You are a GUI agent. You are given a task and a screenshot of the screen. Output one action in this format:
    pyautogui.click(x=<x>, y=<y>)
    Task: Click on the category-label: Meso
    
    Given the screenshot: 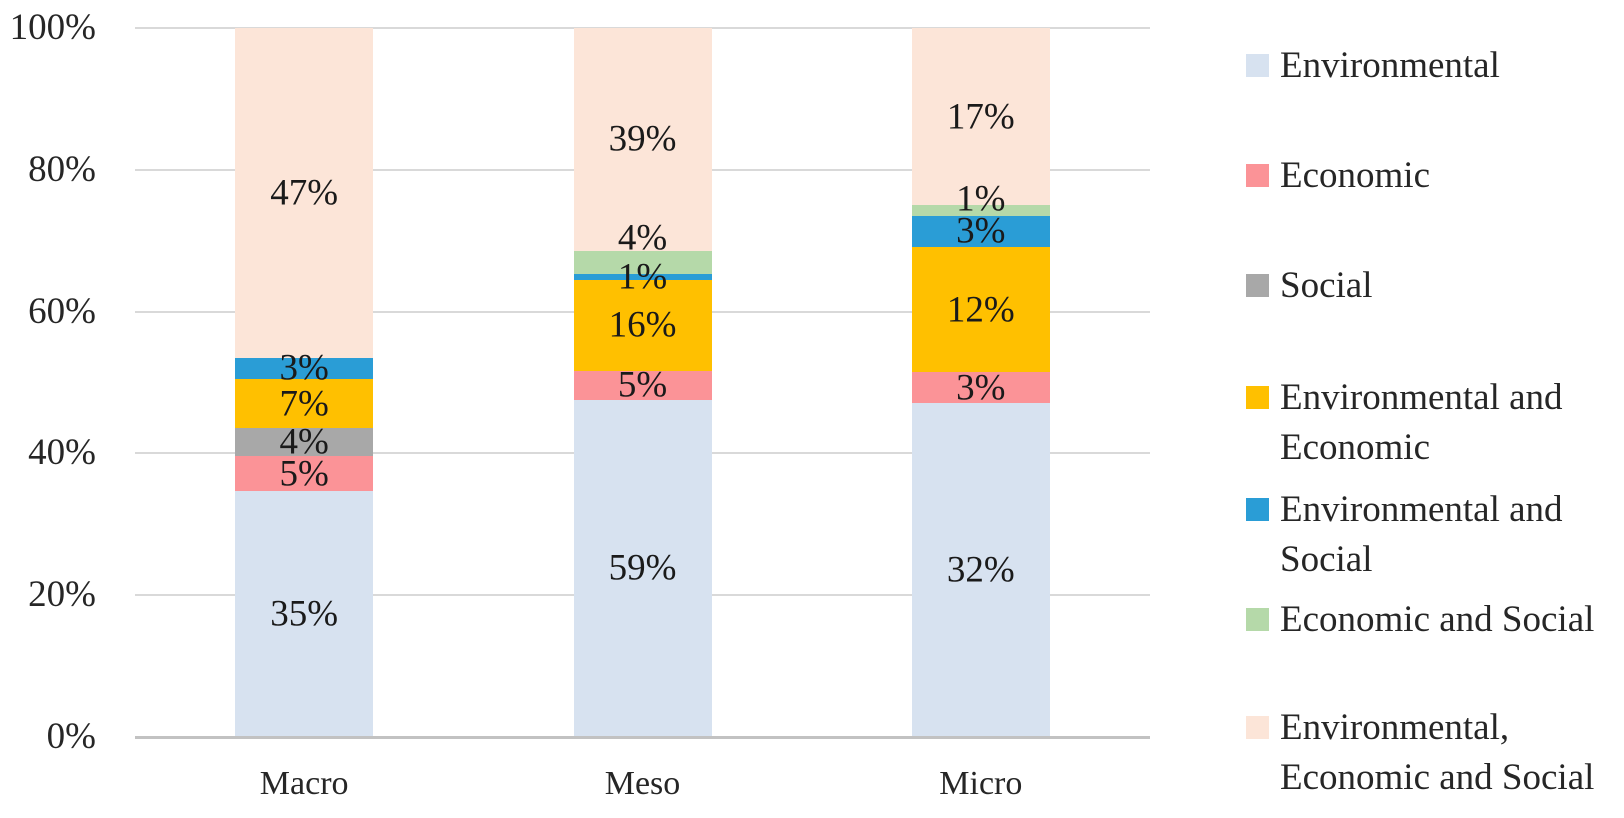 What is the action you would take?
    pyautogui.click(x=642, y=783)
    